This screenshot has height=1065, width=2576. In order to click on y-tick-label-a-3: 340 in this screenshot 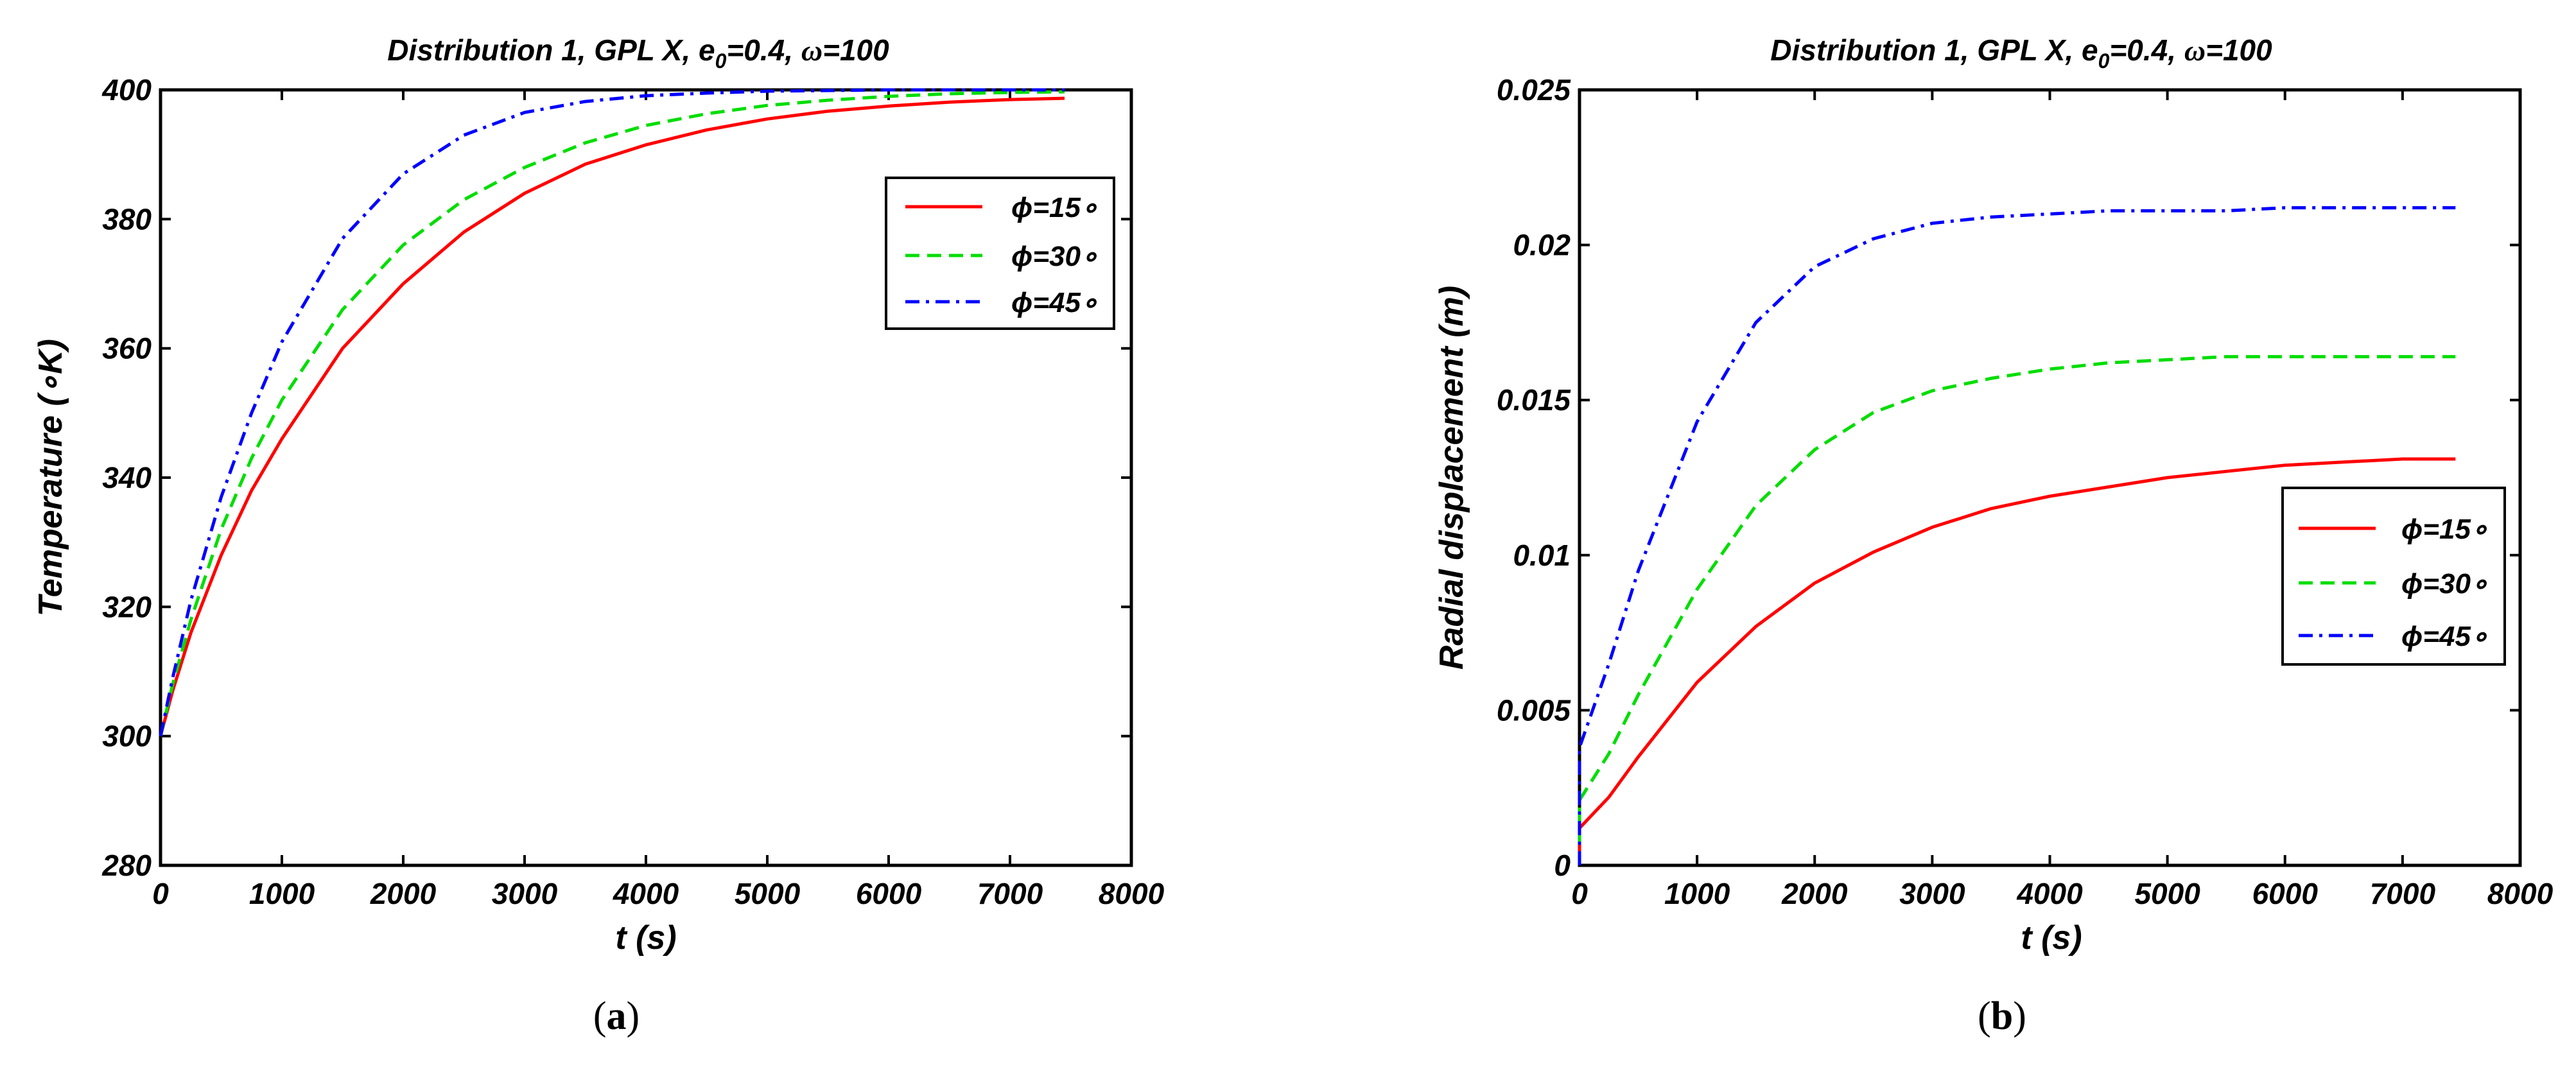, I will do `click(127, 477)`.